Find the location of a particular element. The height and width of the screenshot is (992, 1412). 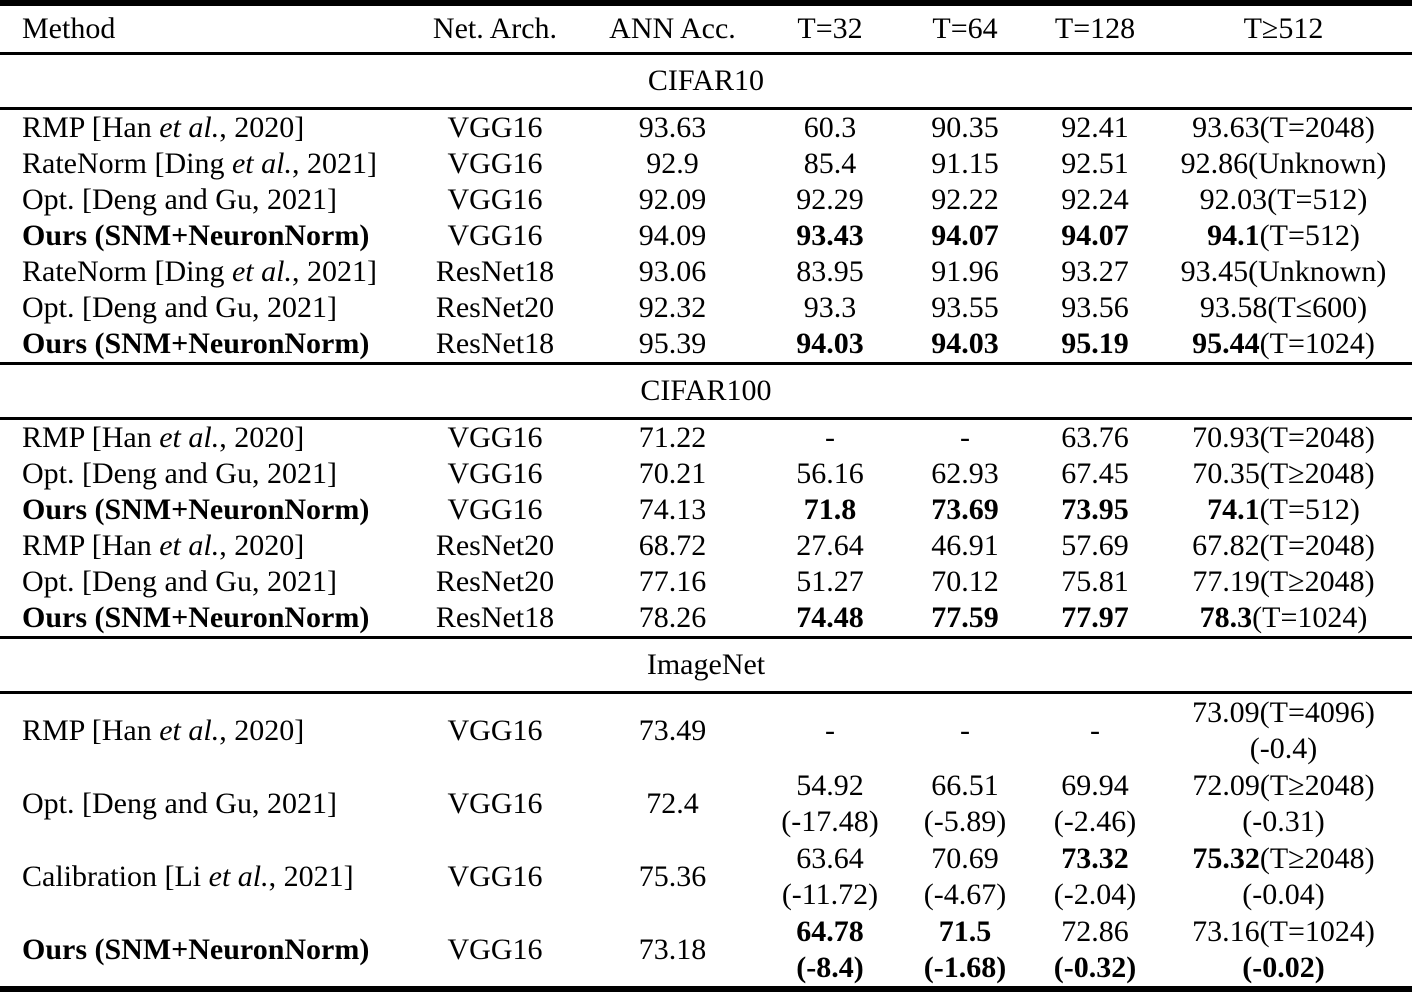

cell-line: 67.82(T=2048) is located at coordinates (1283, 546).